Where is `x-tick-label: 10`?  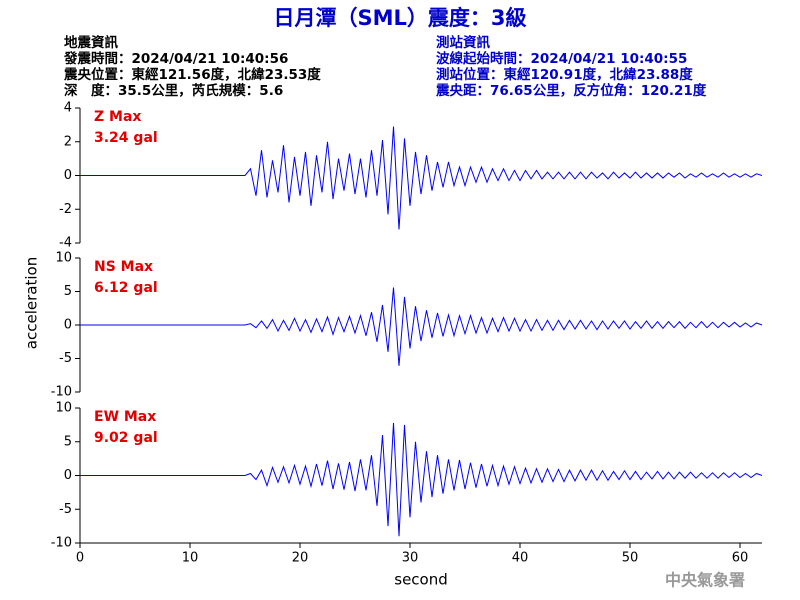
x-tick-label: 10 is located at coordinates (190, 558).